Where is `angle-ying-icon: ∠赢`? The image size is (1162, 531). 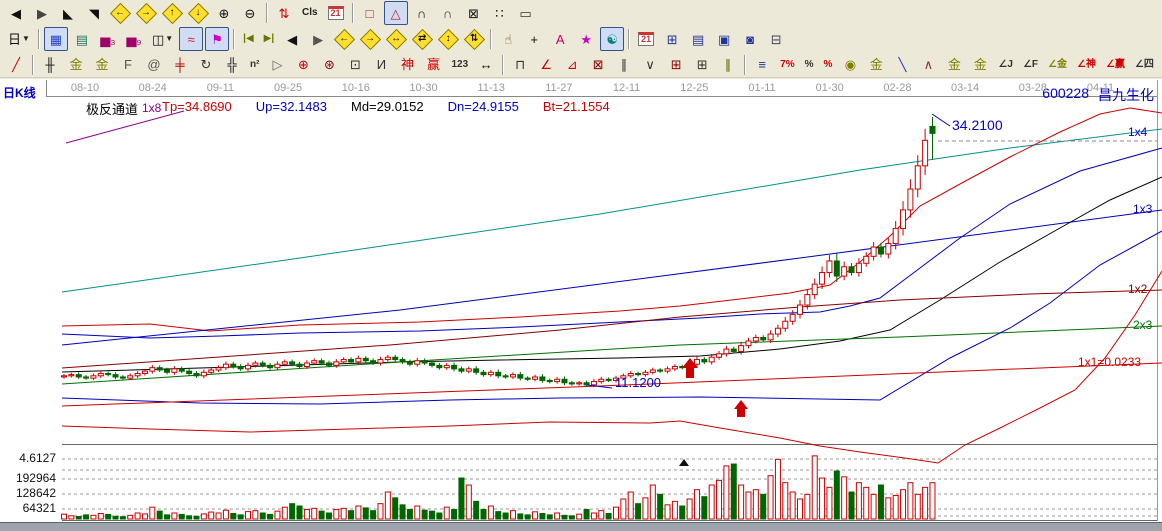 angle-ying-icon: ∠赢 is located at coordinates (1115, 64).